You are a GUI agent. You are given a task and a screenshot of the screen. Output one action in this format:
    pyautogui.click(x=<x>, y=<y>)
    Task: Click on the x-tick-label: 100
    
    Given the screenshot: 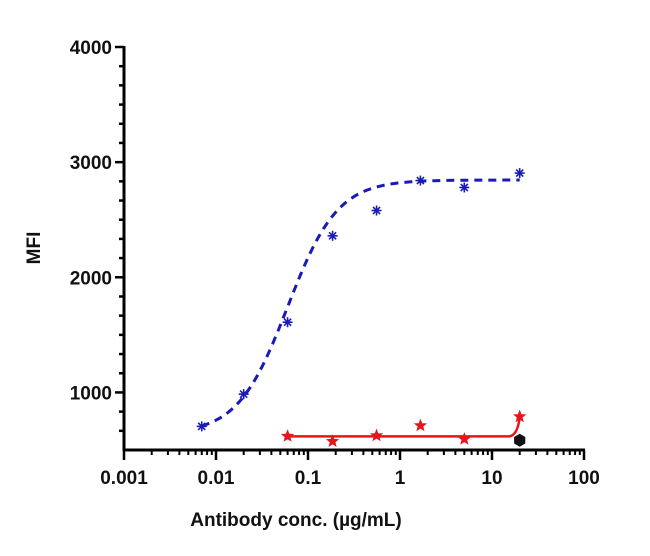 What is the action you would take?
    pyautogui.click(x=584, y=478)
    